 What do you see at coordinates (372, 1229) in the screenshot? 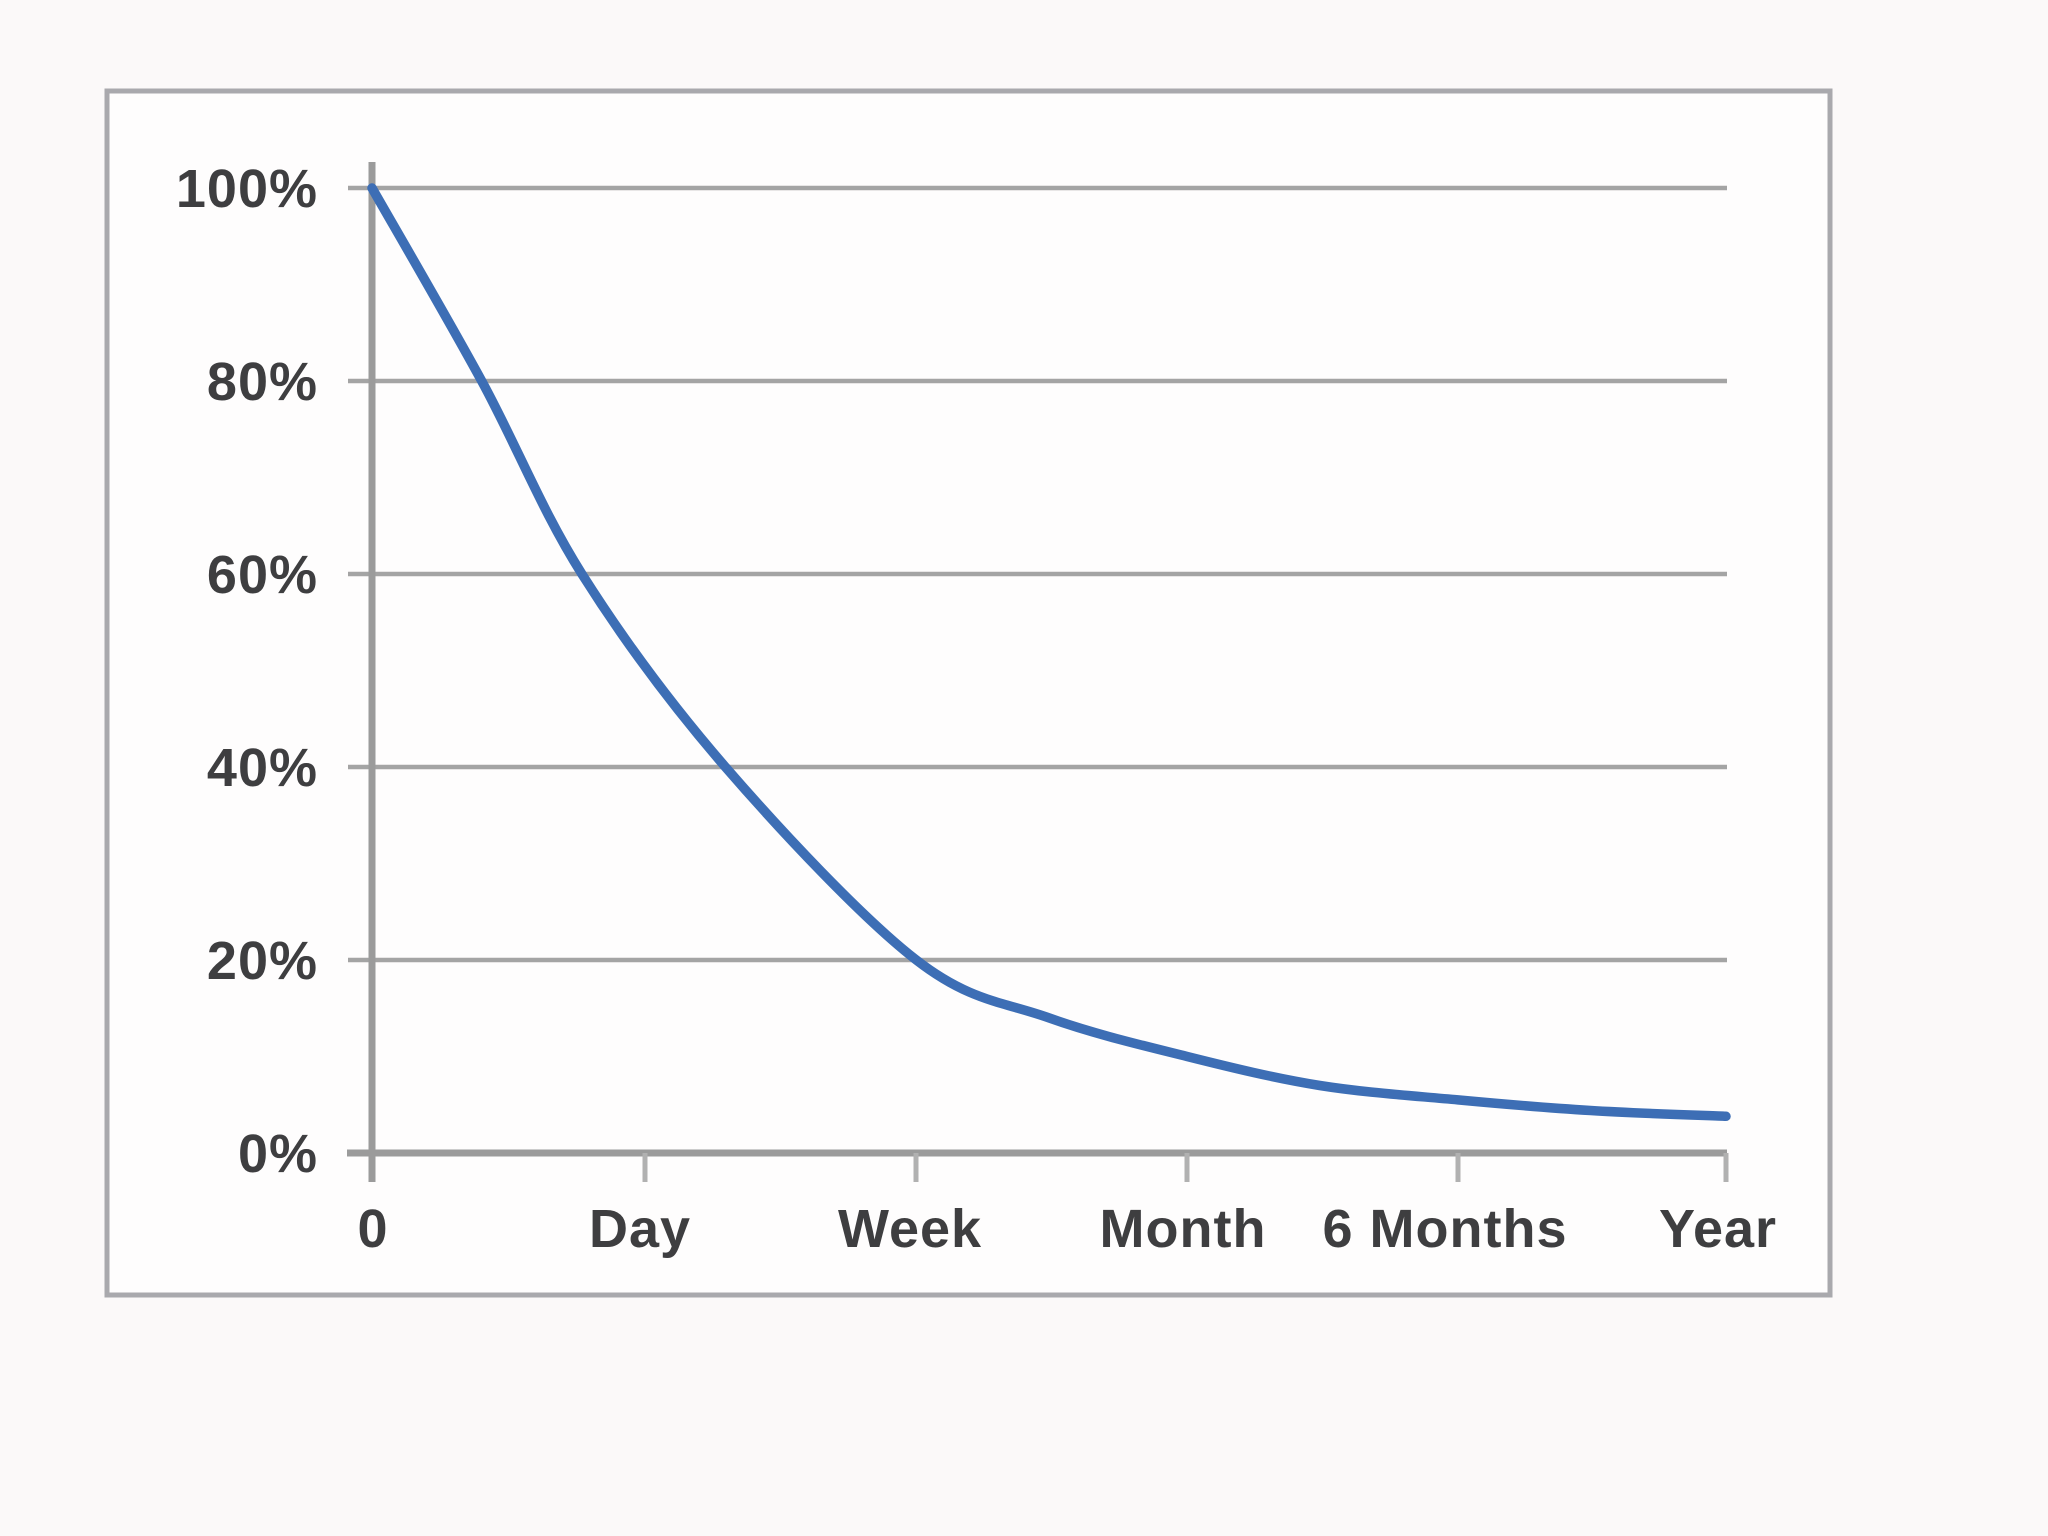
I see `x-tick-label-0: 0` at bounding box center [372, 1229].